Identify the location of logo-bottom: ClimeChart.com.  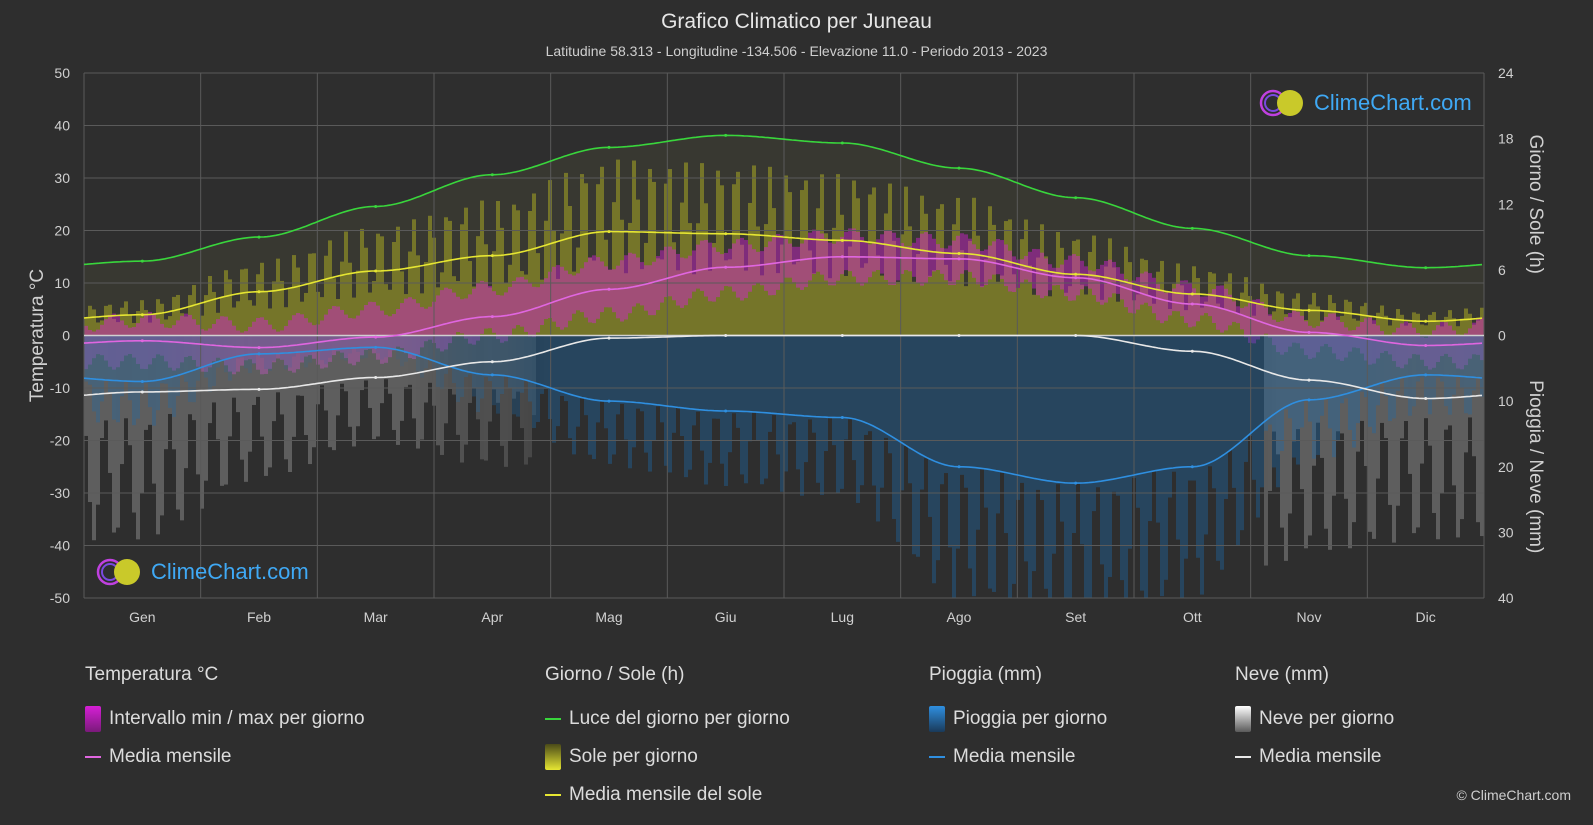
(202, 572).